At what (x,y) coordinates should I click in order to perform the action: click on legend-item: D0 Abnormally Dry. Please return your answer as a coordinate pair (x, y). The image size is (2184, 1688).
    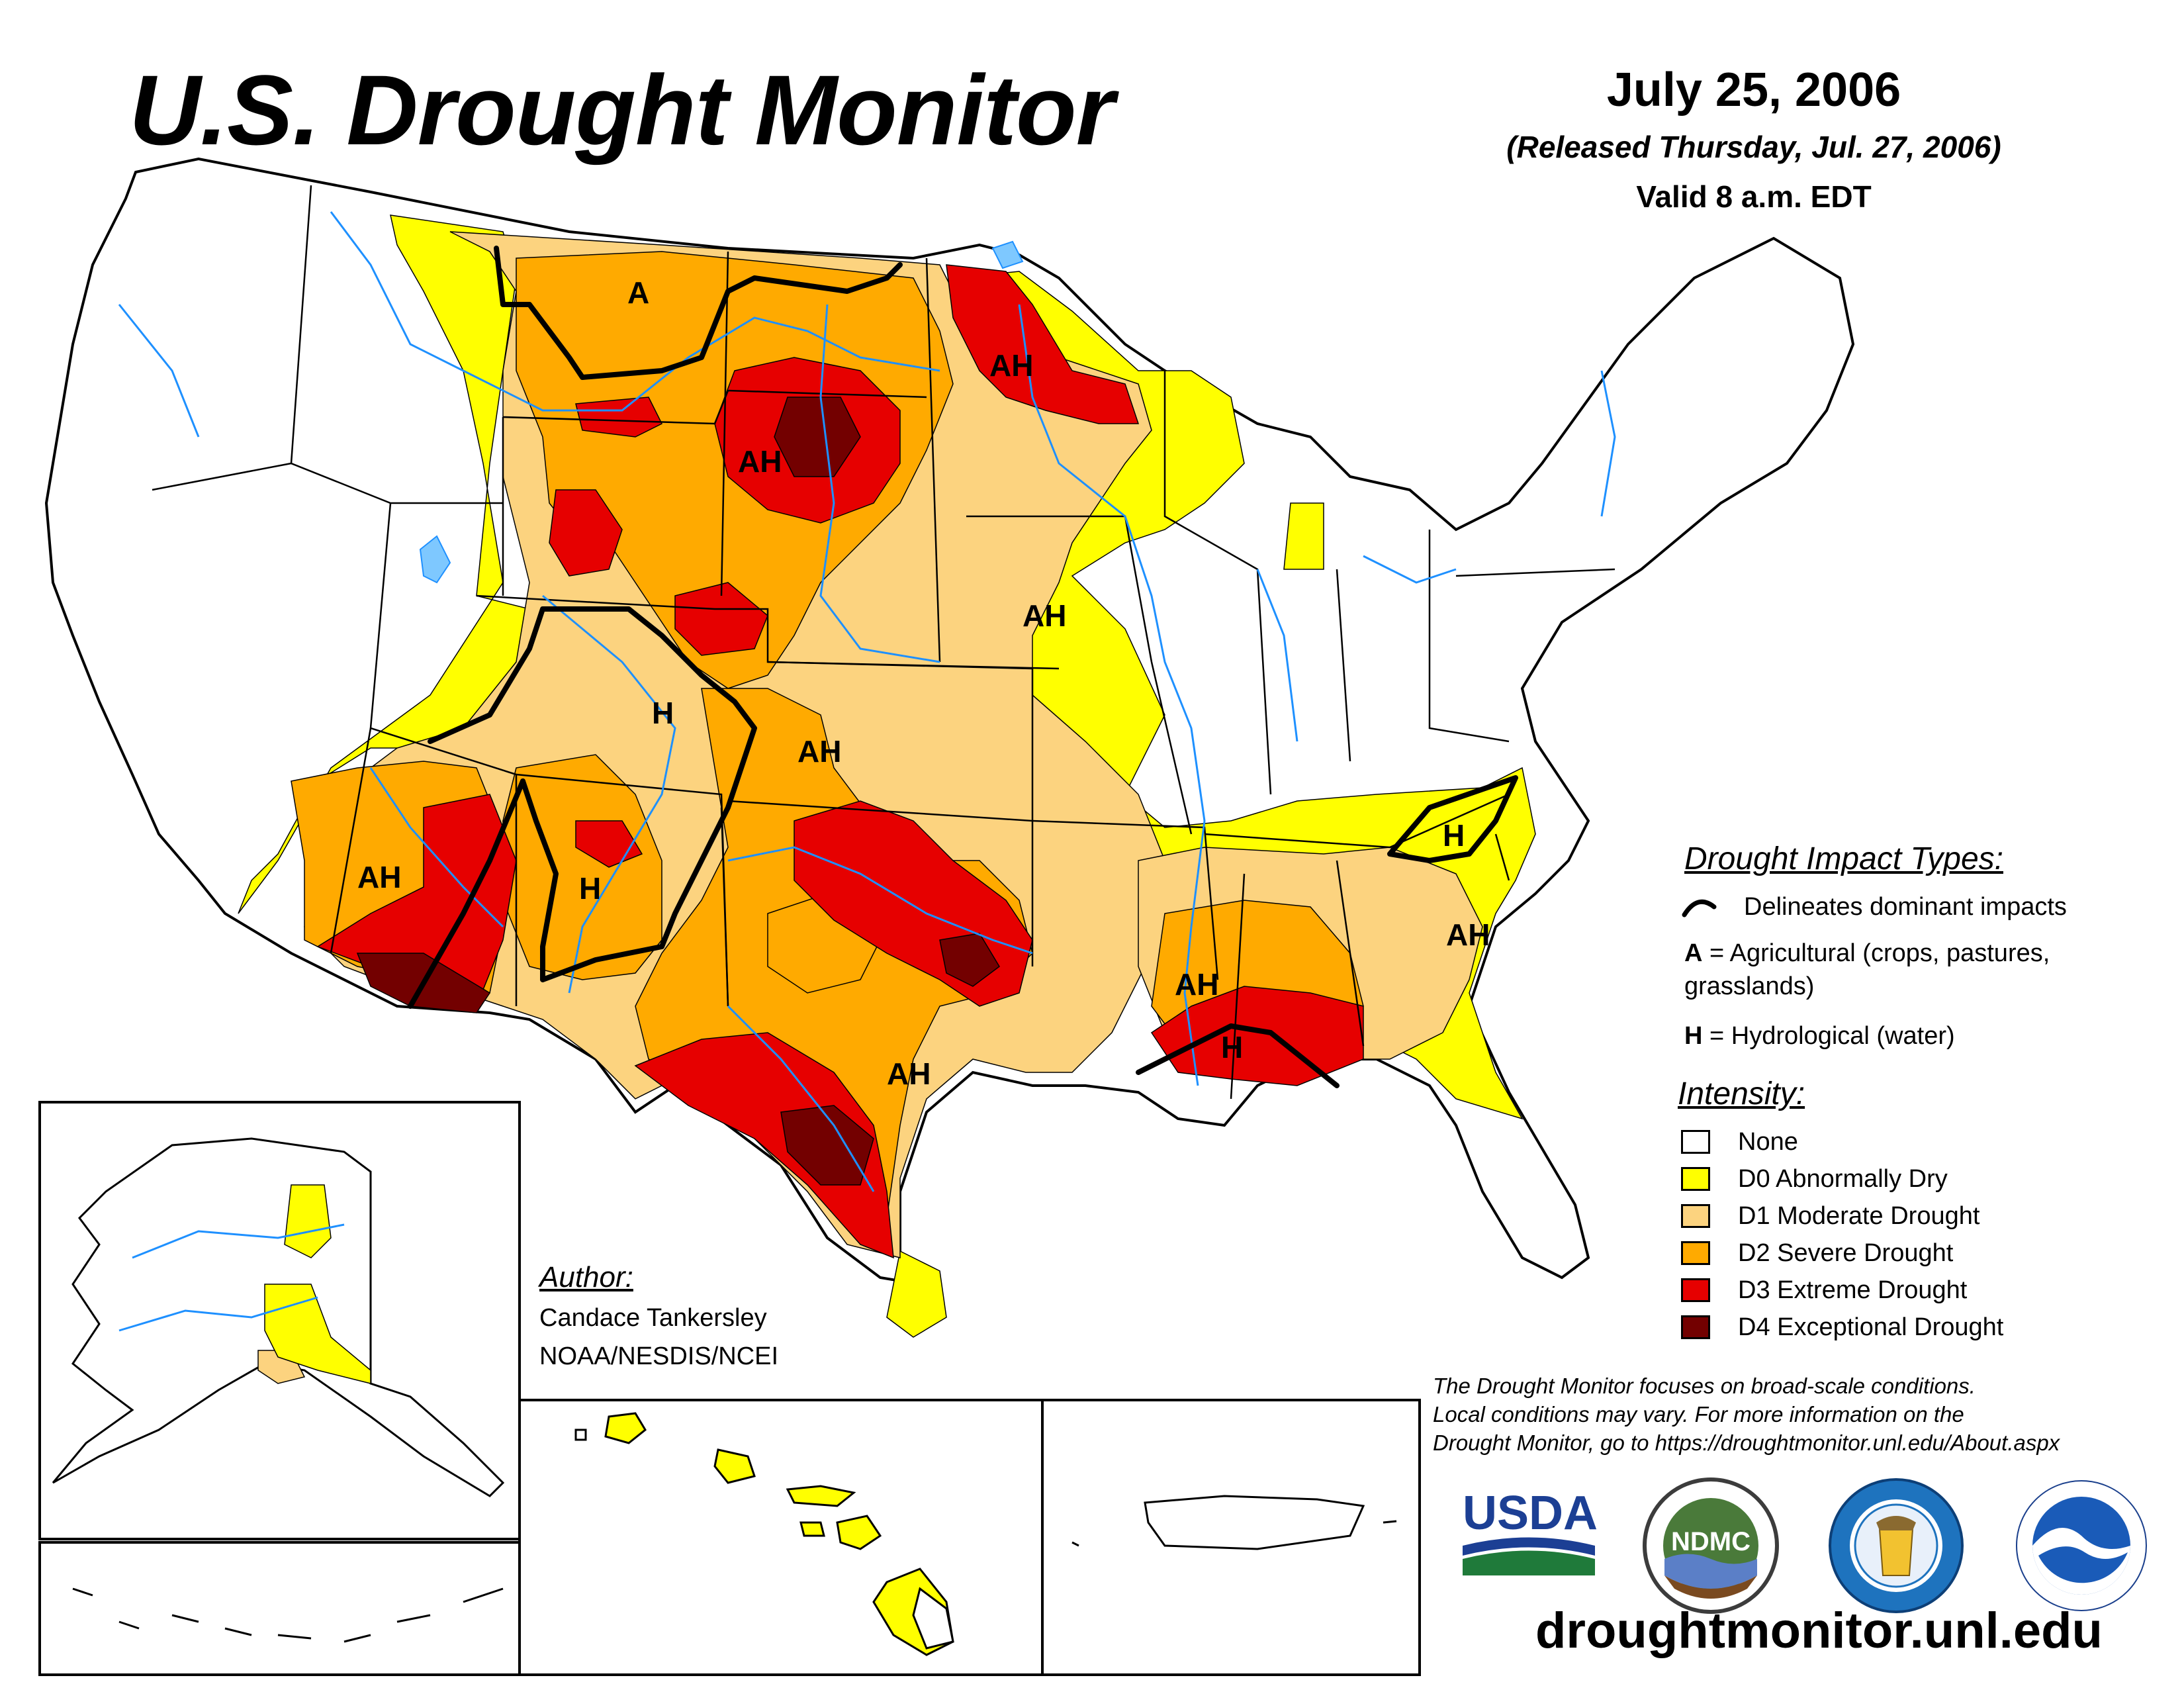
    Looking at the image, I should click on (1814, 1179).